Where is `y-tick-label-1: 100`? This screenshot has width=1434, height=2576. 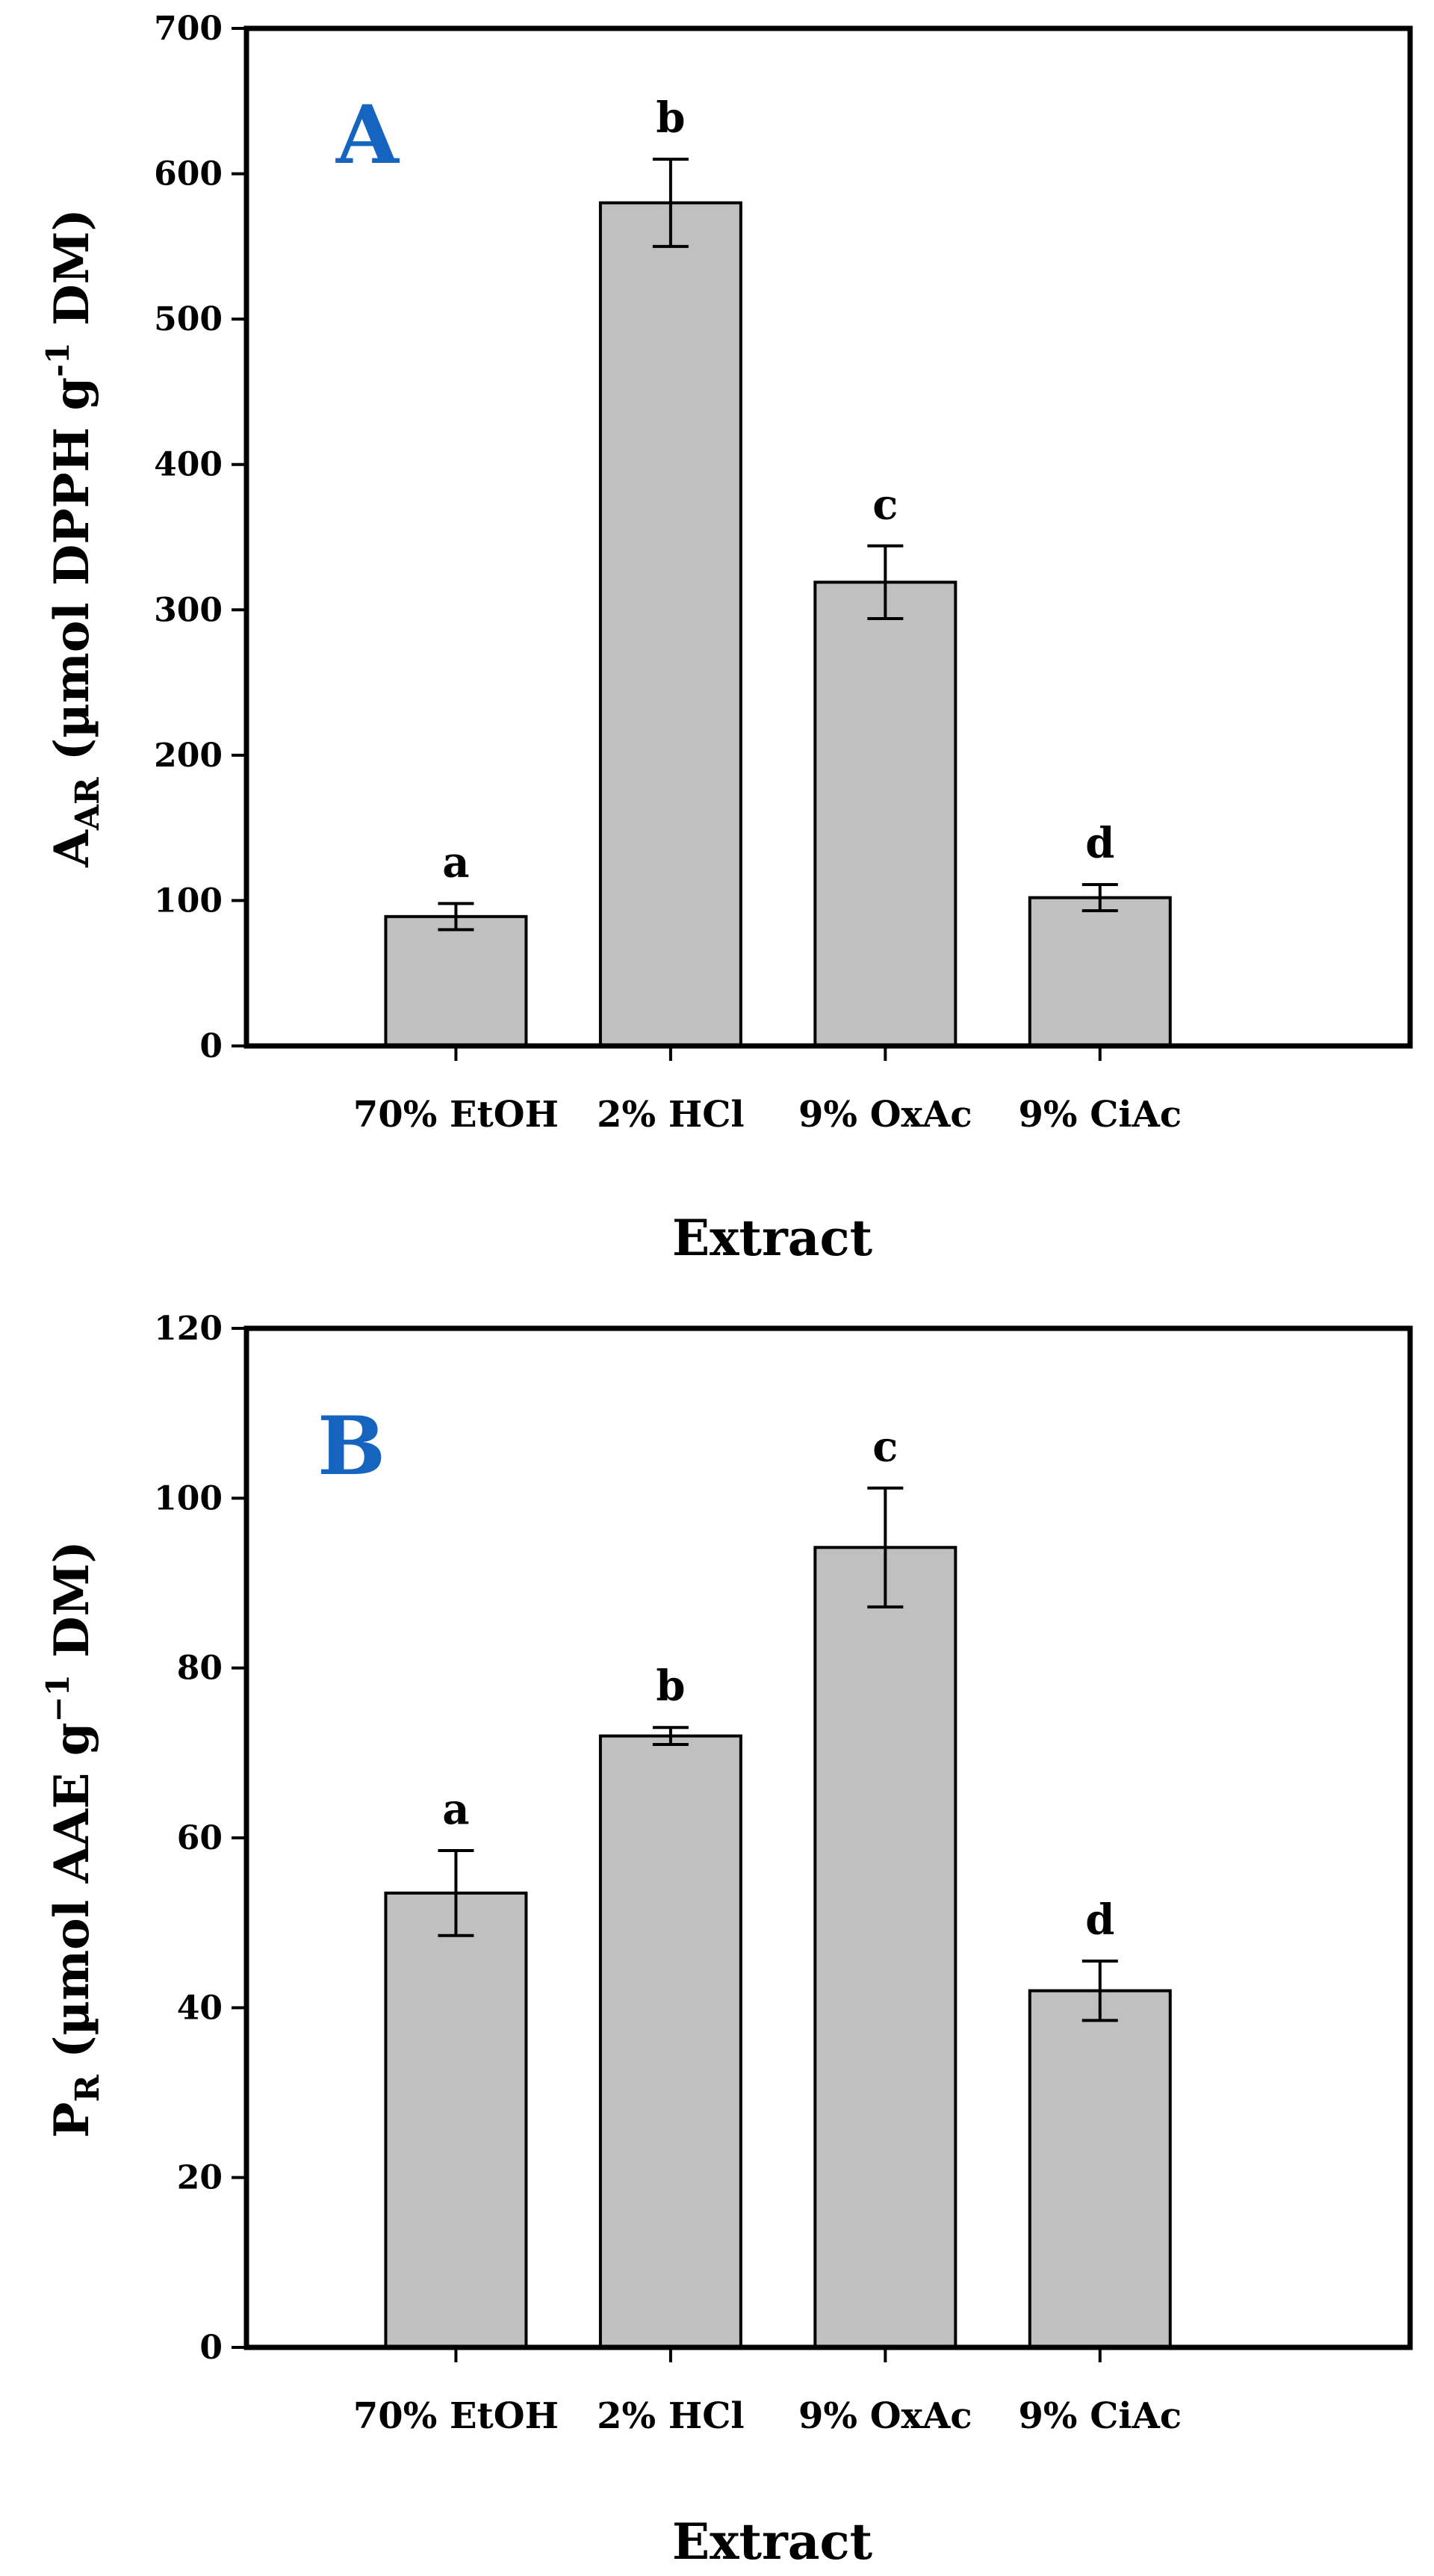 y-tick-label-1: 100 is located at coordinates (188, 901).